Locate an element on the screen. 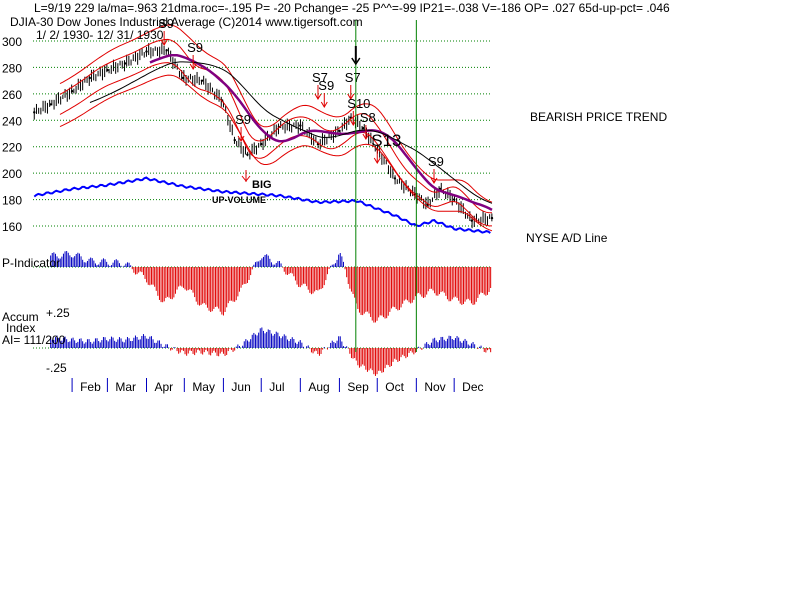 The width and height of the screenshot is (800, 605). big-up-arrow is located at coordinates (246, 176).